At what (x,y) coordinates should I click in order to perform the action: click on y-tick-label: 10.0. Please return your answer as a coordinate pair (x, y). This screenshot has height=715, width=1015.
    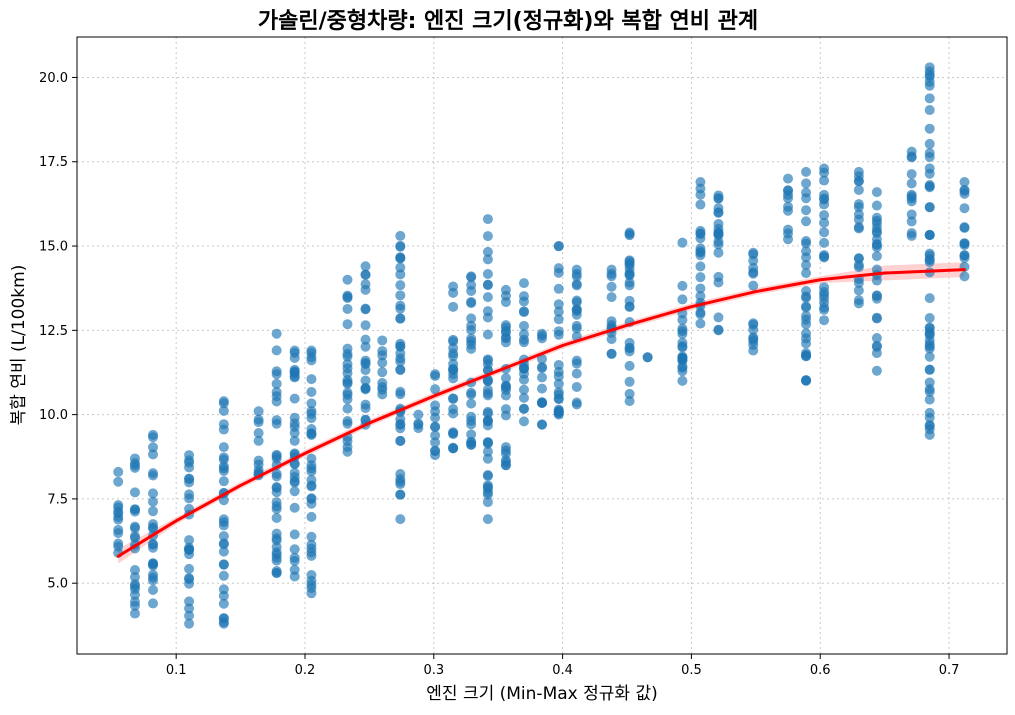
    Looking at the image, I should click on (53, 415).